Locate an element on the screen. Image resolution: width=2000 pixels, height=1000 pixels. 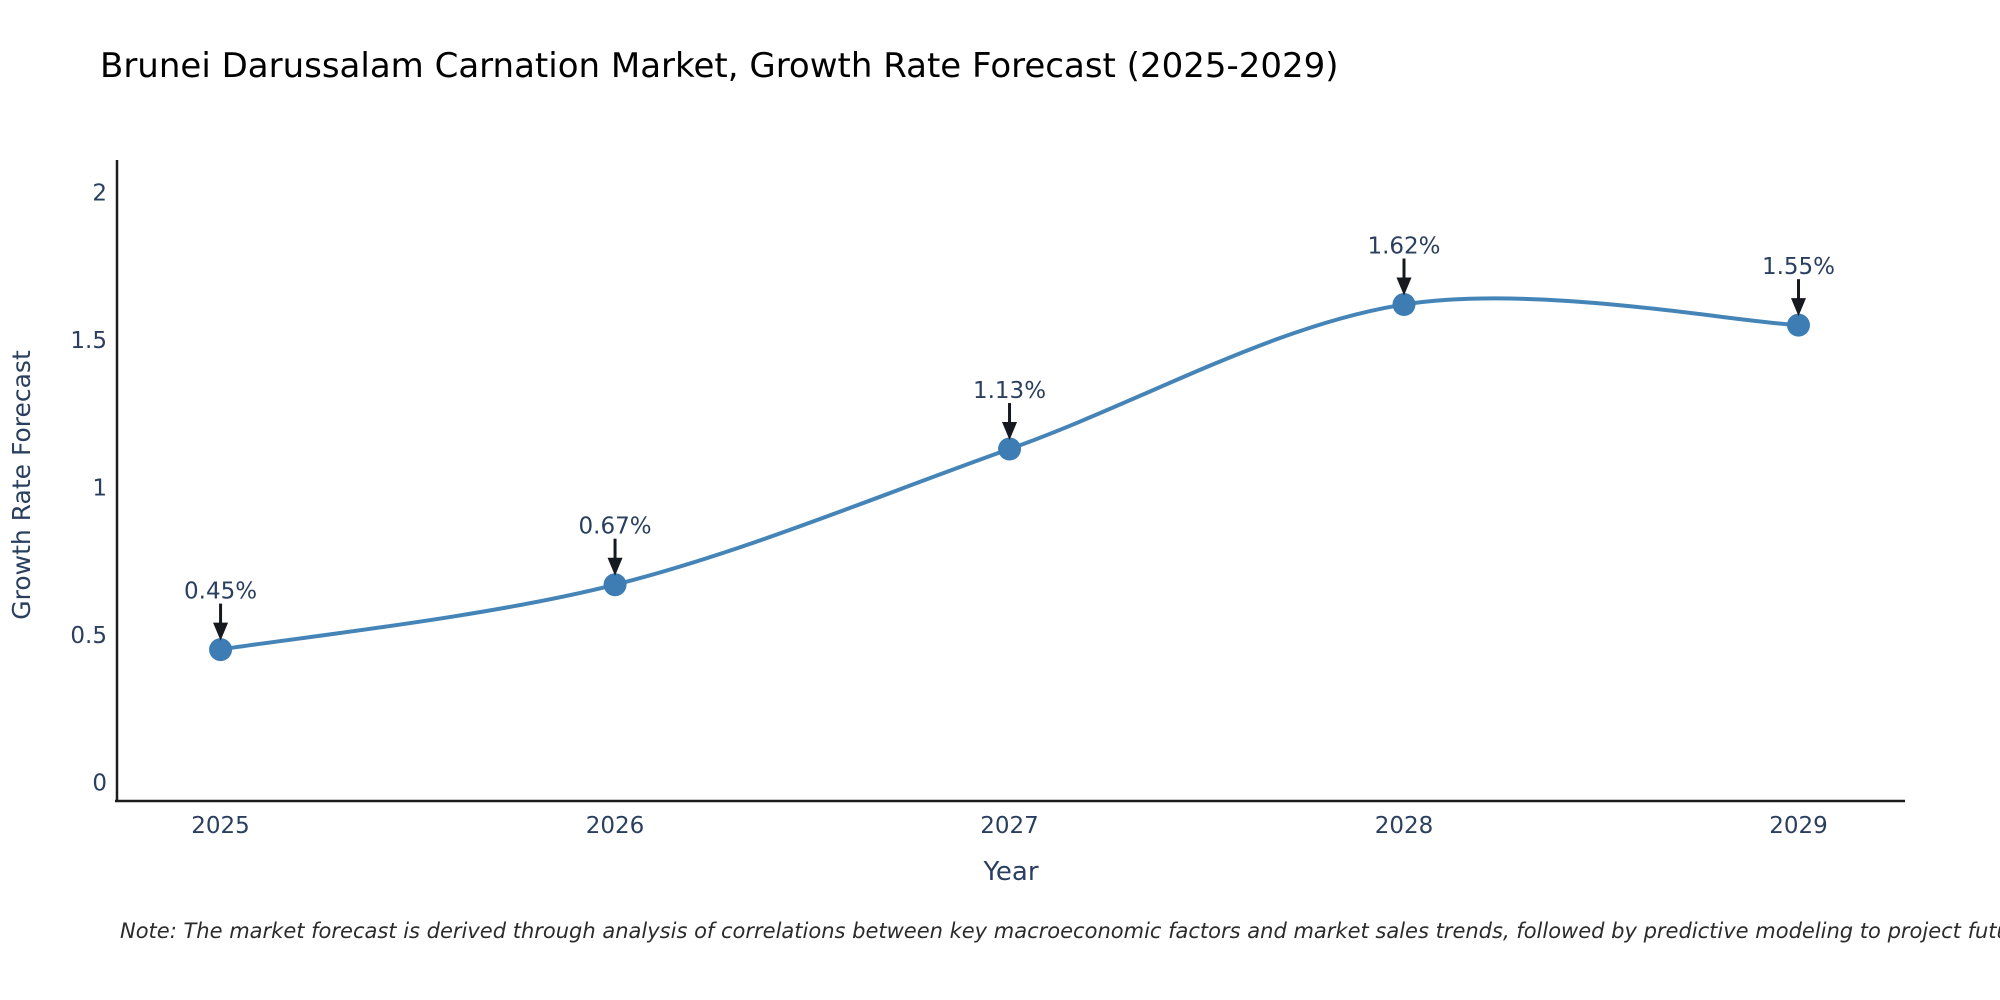
y-axis-title: Growth Rate Forecast is located at coordinates (21, 485).